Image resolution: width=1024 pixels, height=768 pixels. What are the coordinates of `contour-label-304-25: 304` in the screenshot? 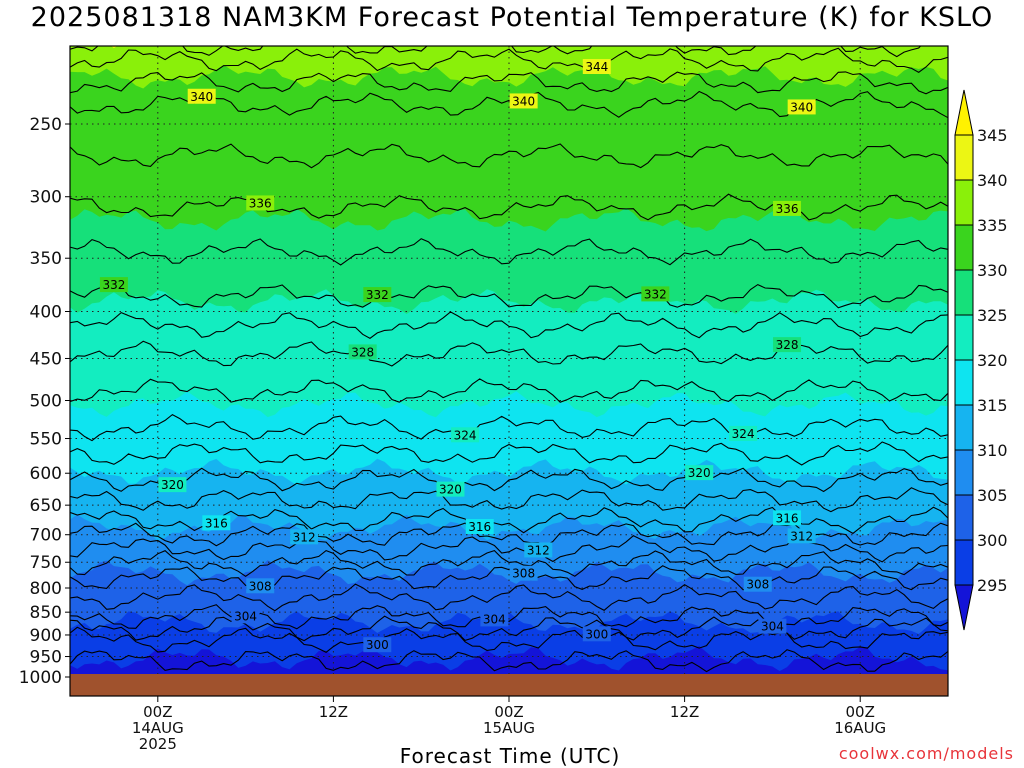 It's located at (245, 616).